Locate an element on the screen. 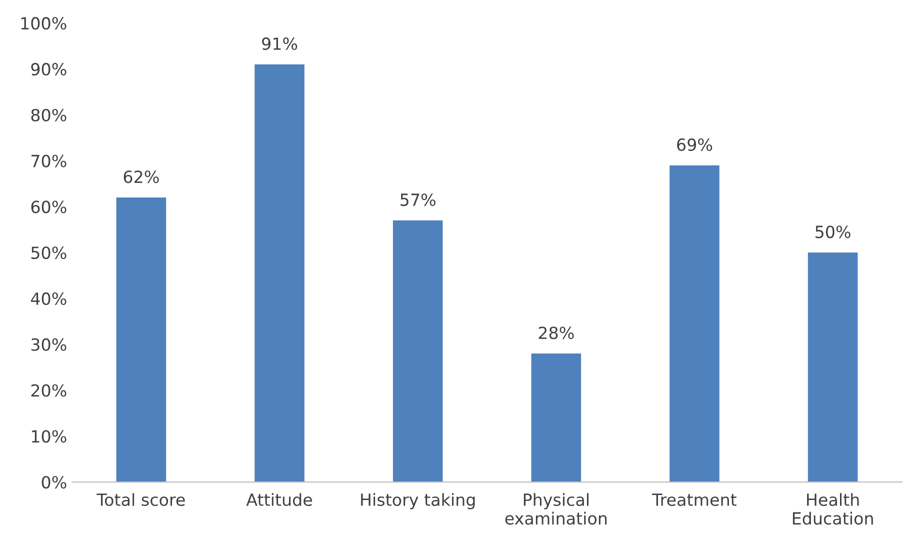 The height and width of the screenshot is (549, 912). y-tick-label: 90% is located at coordinates (48, 69).